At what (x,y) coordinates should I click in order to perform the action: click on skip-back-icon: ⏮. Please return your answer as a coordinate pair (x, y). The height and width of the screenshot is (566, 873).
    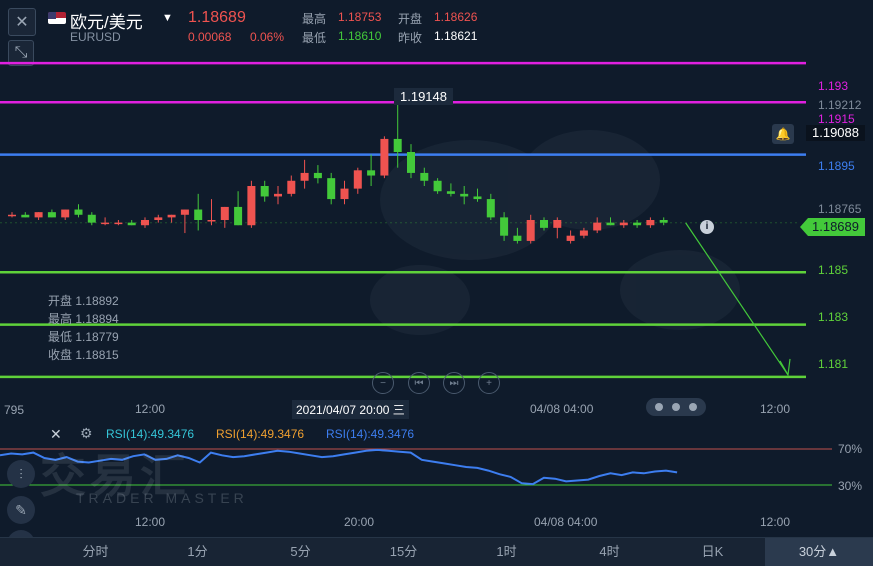
    Looking at the image, I should click on (419, 383).